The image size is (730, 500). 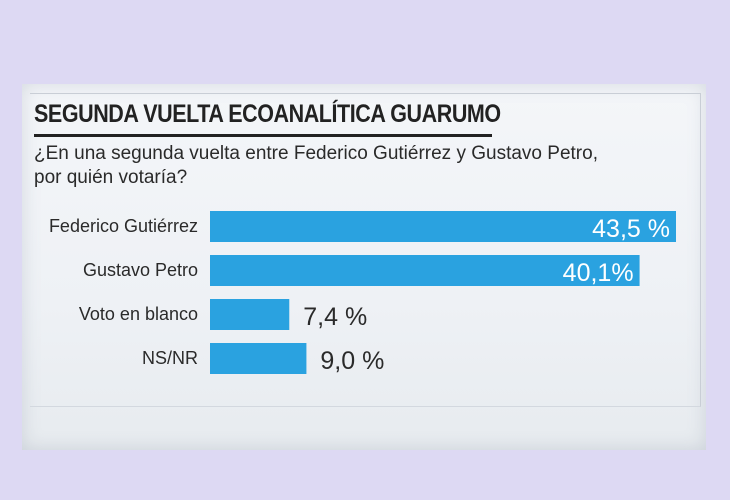 I want to click on title-underline, so click(x=263, y=135).